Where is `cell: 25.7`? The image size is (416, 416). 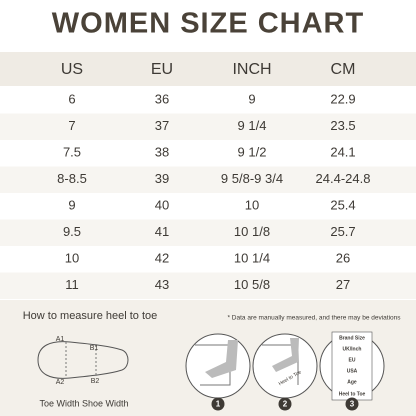
cell: 25.7 is located at coordinates (342, 231).